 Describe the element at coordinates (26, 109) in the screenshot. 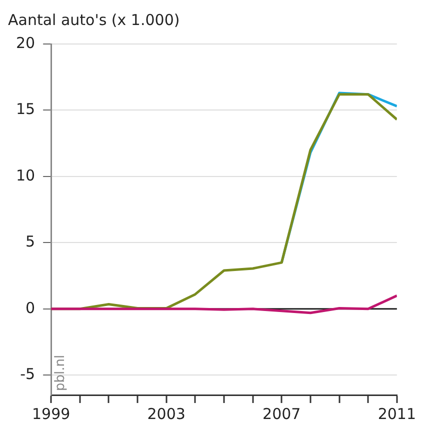

I see `y-tick-label: 15` at that location.